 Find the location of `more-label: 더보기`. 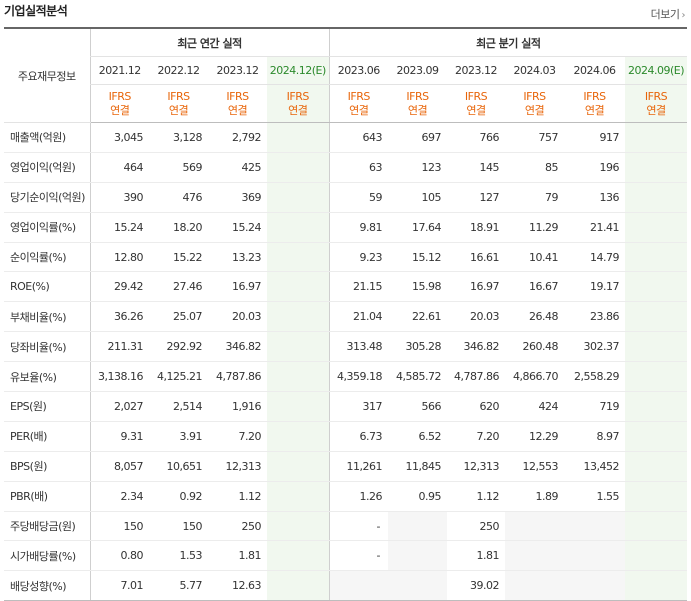

more-label: 더보기 is located at coordinates (665, 14).